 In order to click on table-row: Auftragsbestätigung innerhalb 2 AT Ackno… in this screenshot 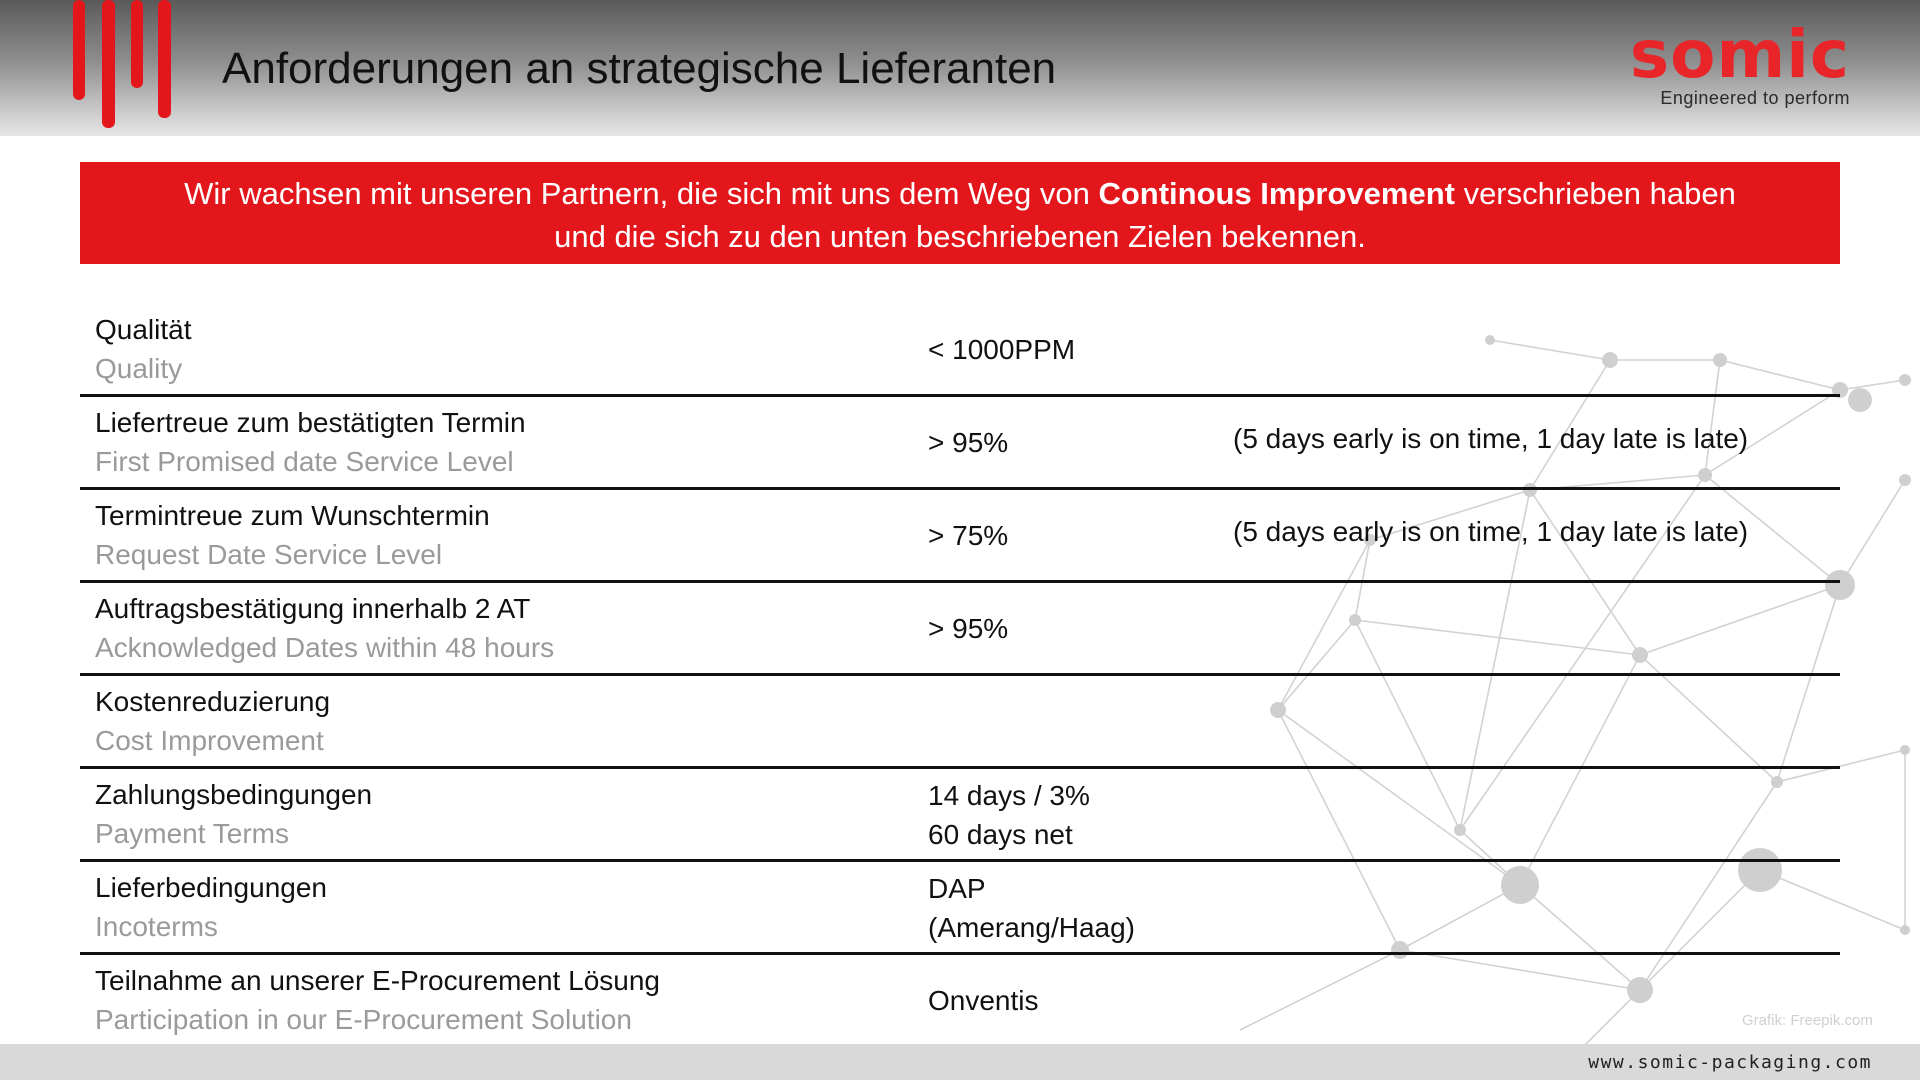, I will do `click(960, 629)`.